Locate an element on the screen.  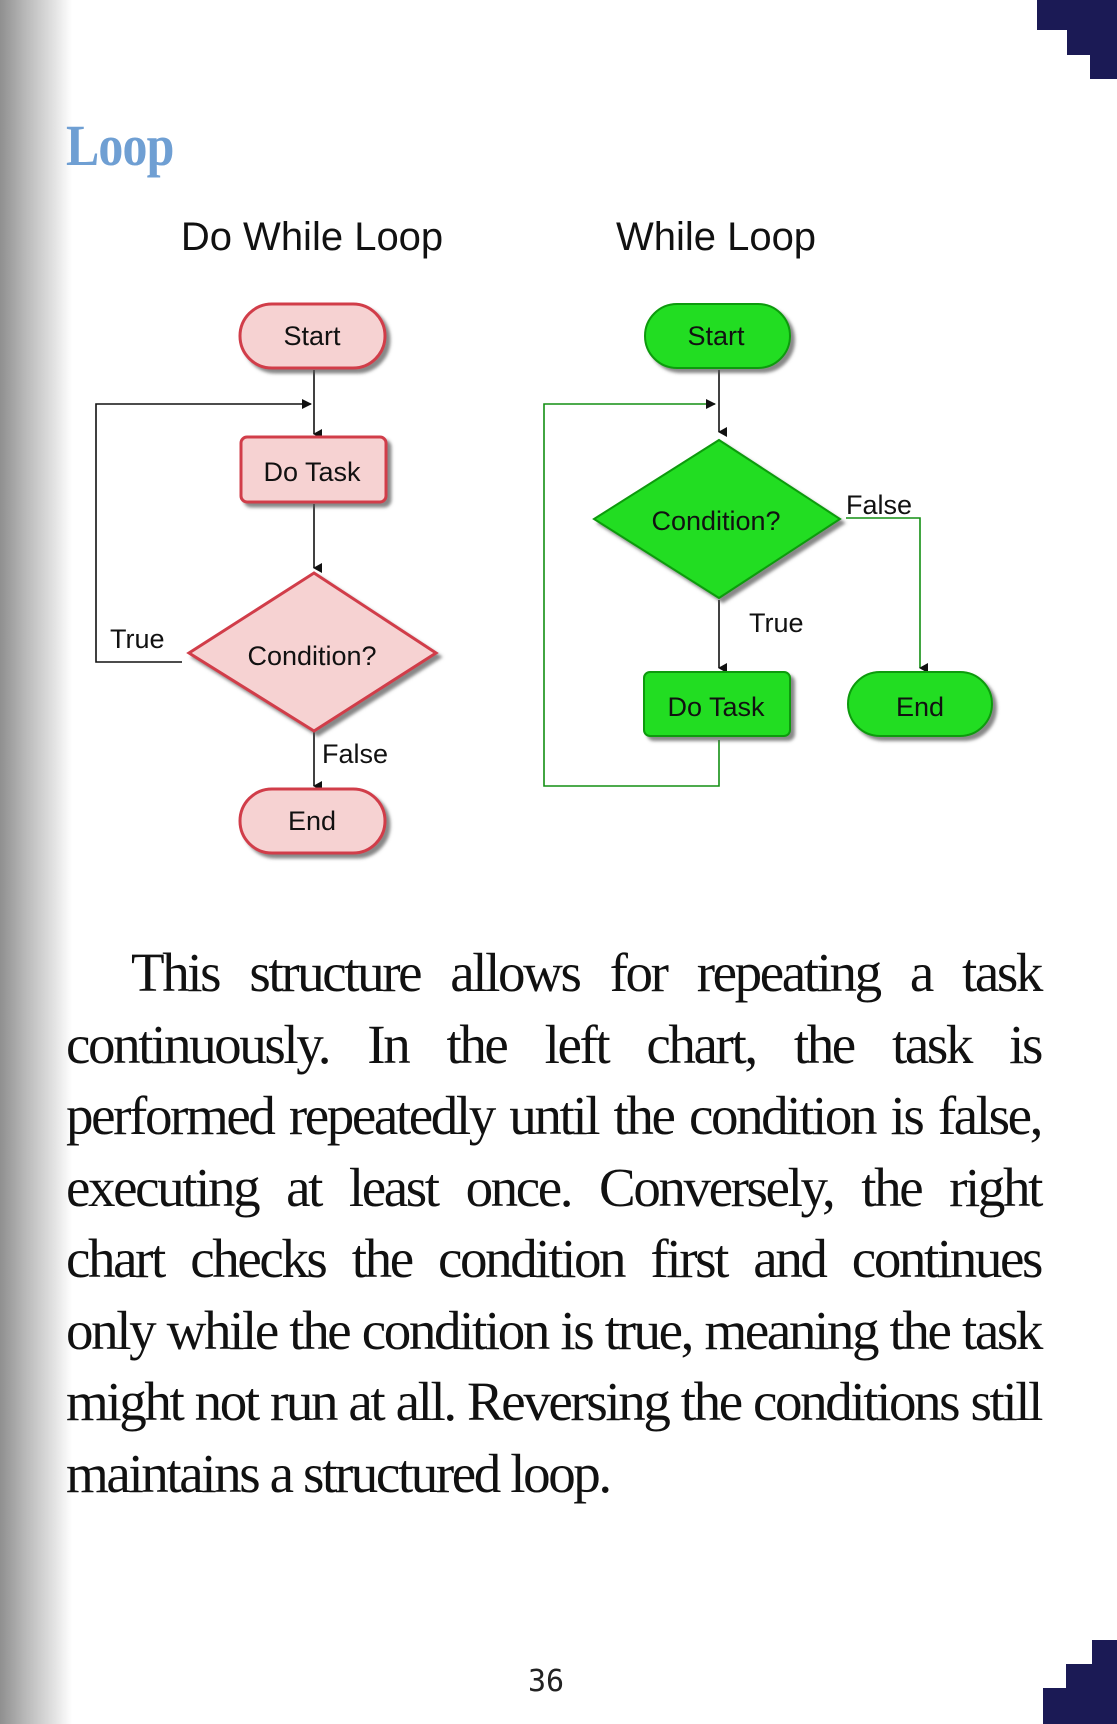
while-end-node is located at coordinates (920, 704).